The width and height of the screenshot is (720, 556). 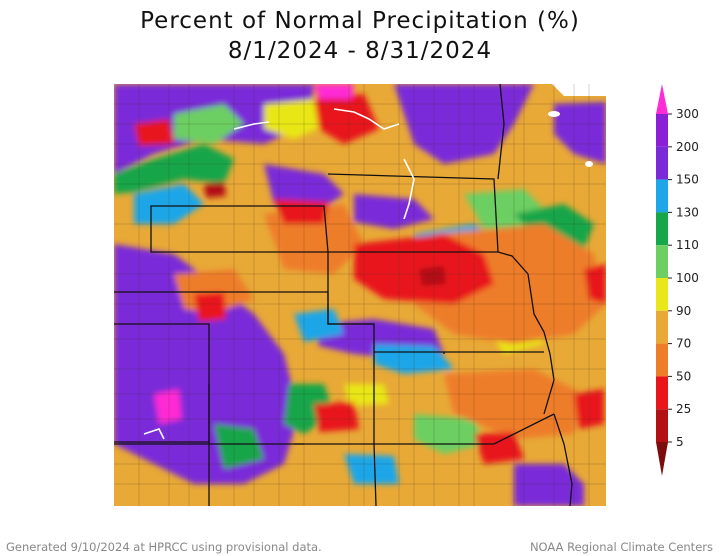 What do you see at coordinates (687, 245) in the screenshot?
I see `legend-tick-label: 110` at bounding box center [687, 245].